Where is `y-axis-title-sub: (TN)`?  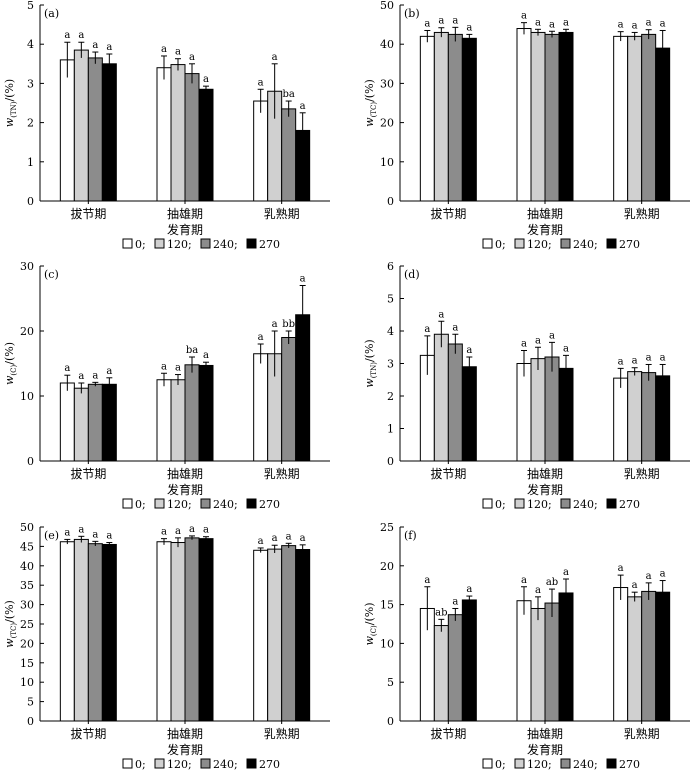 y-axis-title-sub: (TN) is located at coordinates (14, 109).